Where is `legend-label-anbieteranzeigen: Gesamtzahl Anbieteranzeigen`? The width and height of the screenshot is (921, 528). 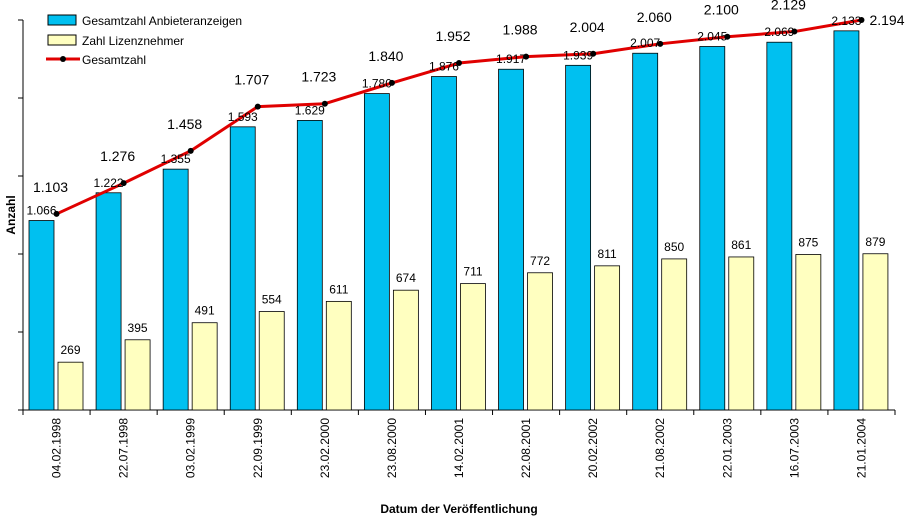 legend-label-anbieteranzeigen: Gesamtzahl Anbieteranzeigen is located at coordinates (162, 21).